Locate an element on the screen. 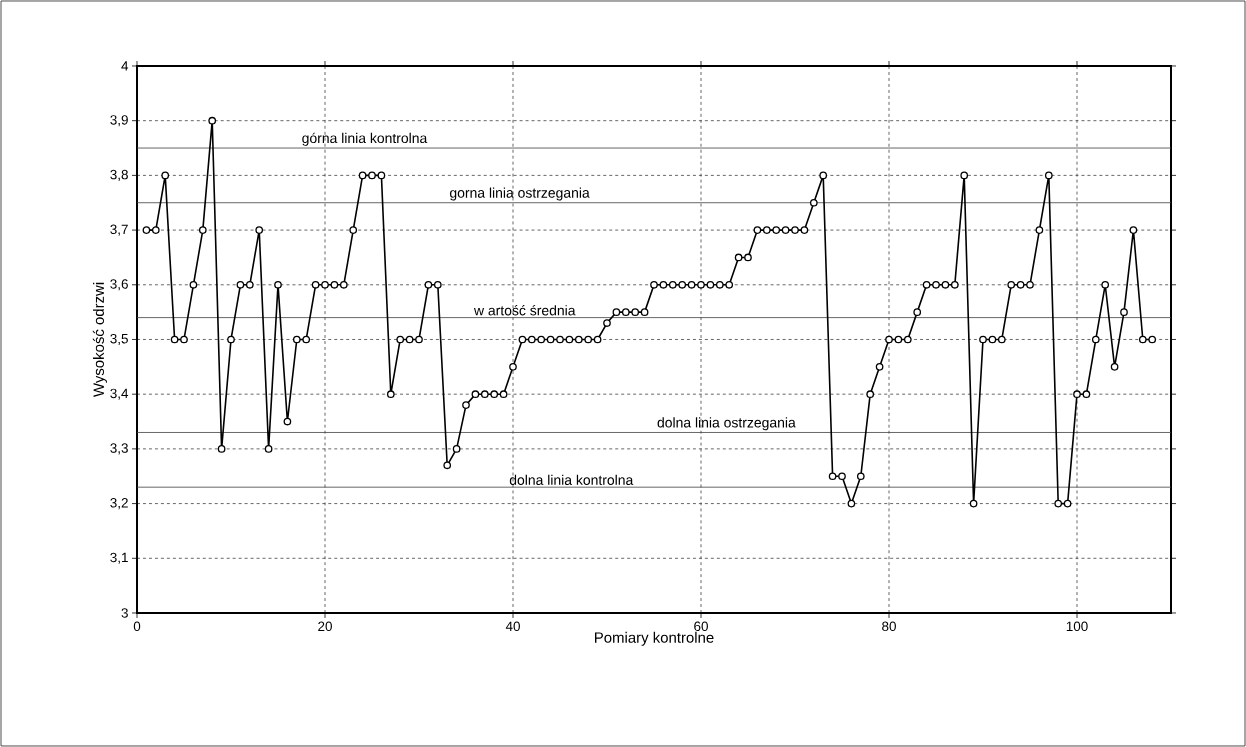  ref-line-label: gorna linia ostrzegania is located at coordinates (519, 194).